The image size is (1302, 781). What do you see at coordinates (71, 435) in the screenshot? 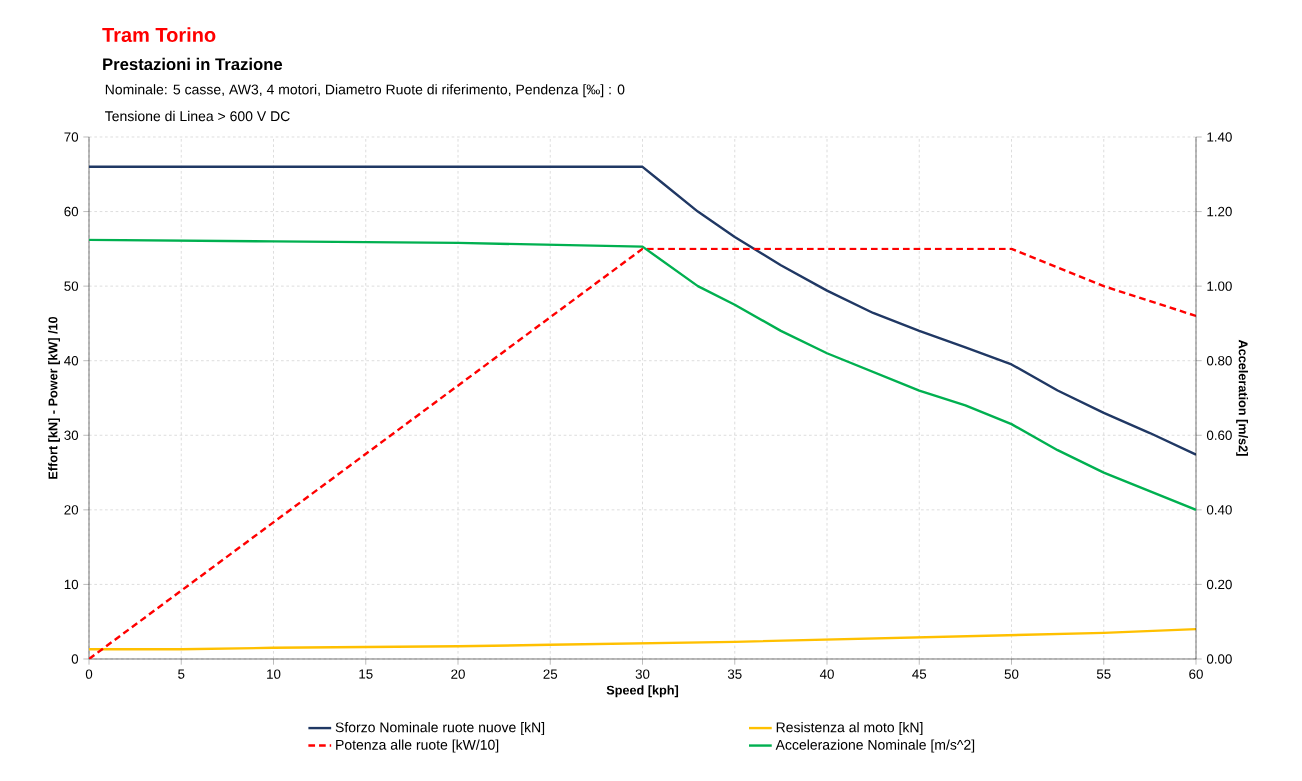
I see `y-tick-label: 30` at bounding box center [71, 435].